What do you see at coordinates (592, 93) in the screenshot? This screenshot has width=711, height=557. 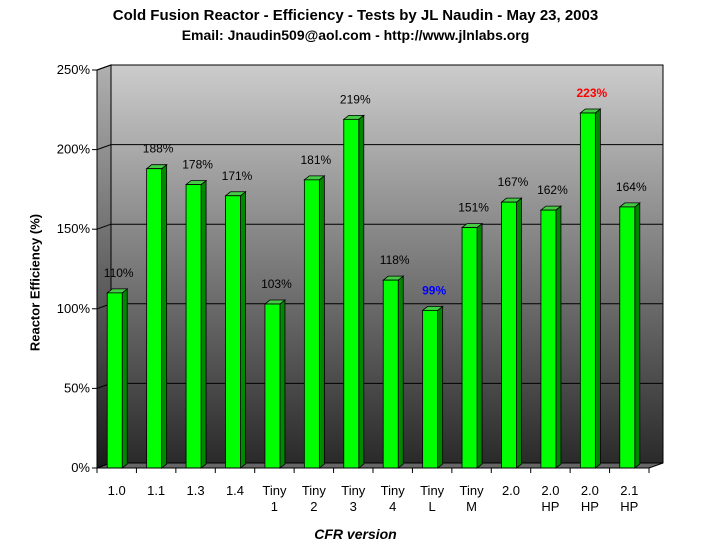 I see `data-label: 223%` at bounding box center [592, 93].